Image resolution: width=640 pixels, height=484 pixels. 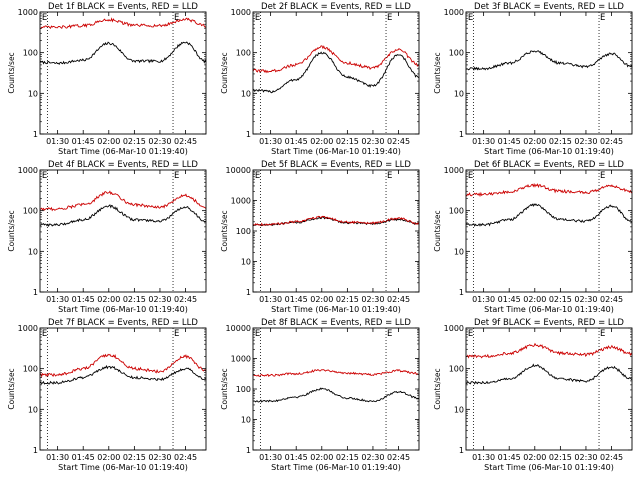 I want to click on panel-title: Det 9f BLACK = Events, RED = LLD, so click(x=549, y=323).